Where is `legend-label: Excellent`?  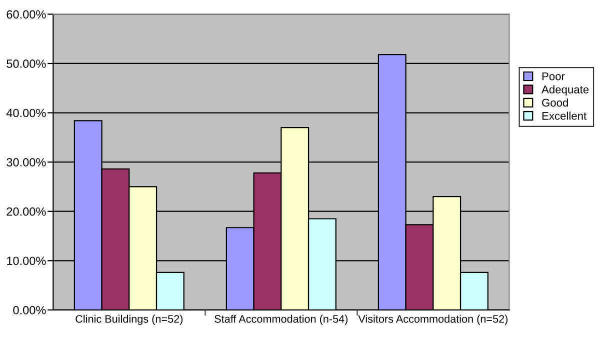
legend-label: Excellent is located at coordinates (564, 116).